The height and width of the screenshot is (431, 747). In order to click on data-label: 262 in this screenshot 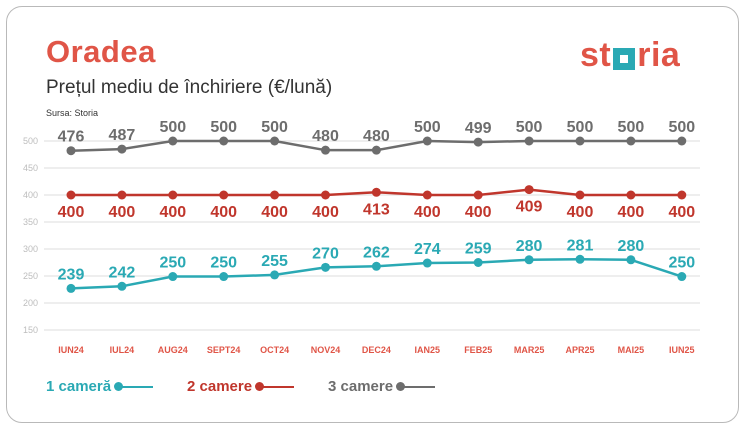, I will do `click(376, 252)`.